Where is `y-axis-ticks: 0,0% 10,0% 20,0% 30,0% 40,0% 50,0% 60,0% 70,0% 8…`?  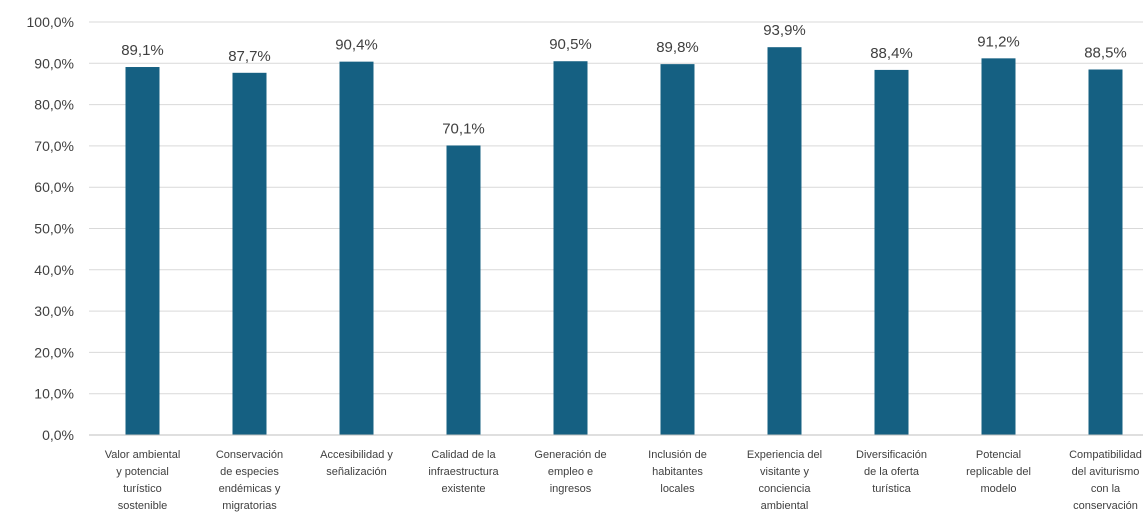
y-axis-ticks: 0,0% 10,0% 20,0% 30,0% 40,0% 50,0% 60,0% 70,0% 8… is located at coordinates (50, 228).